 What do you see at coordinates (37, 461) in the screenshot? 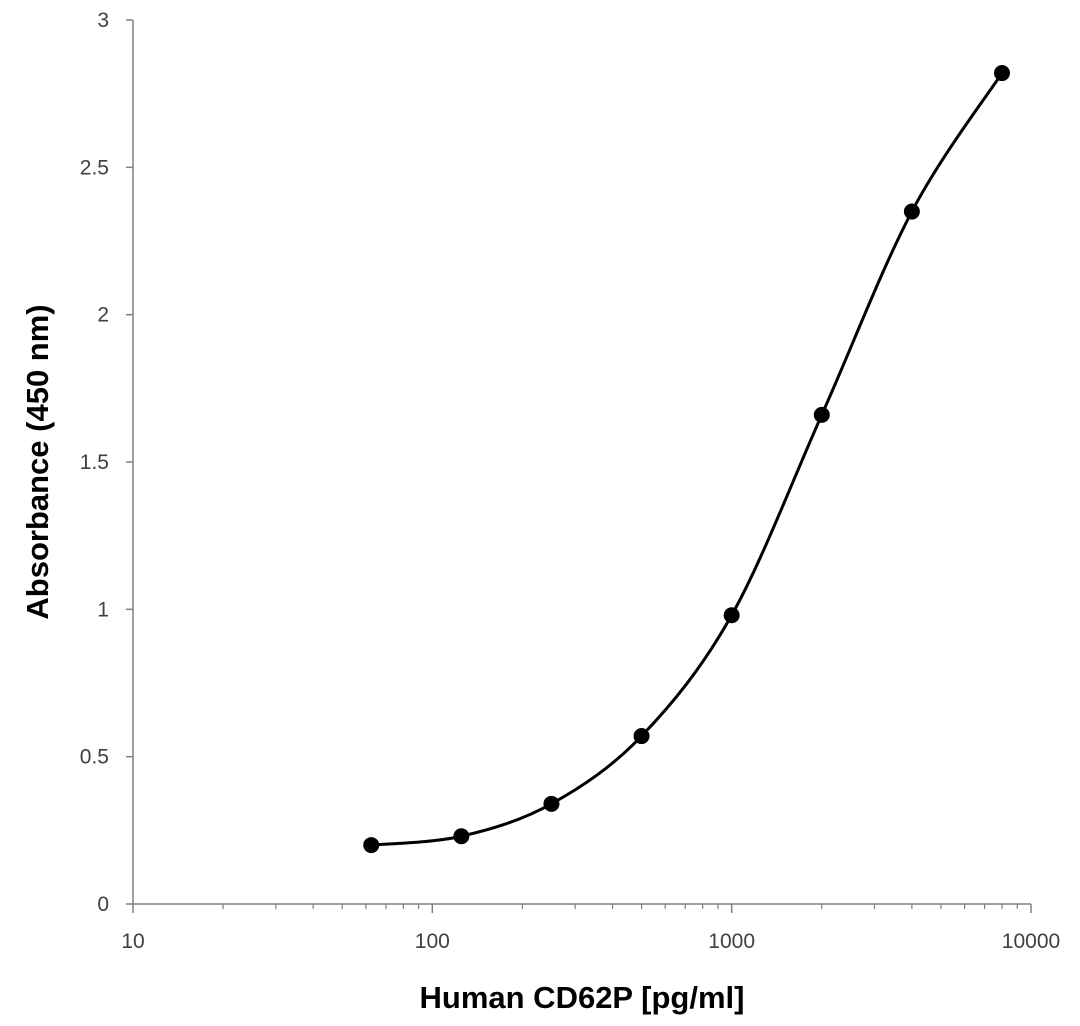
I see `y-axis-title: Absorbance (450 nm)` at bounding box center [37, 461].